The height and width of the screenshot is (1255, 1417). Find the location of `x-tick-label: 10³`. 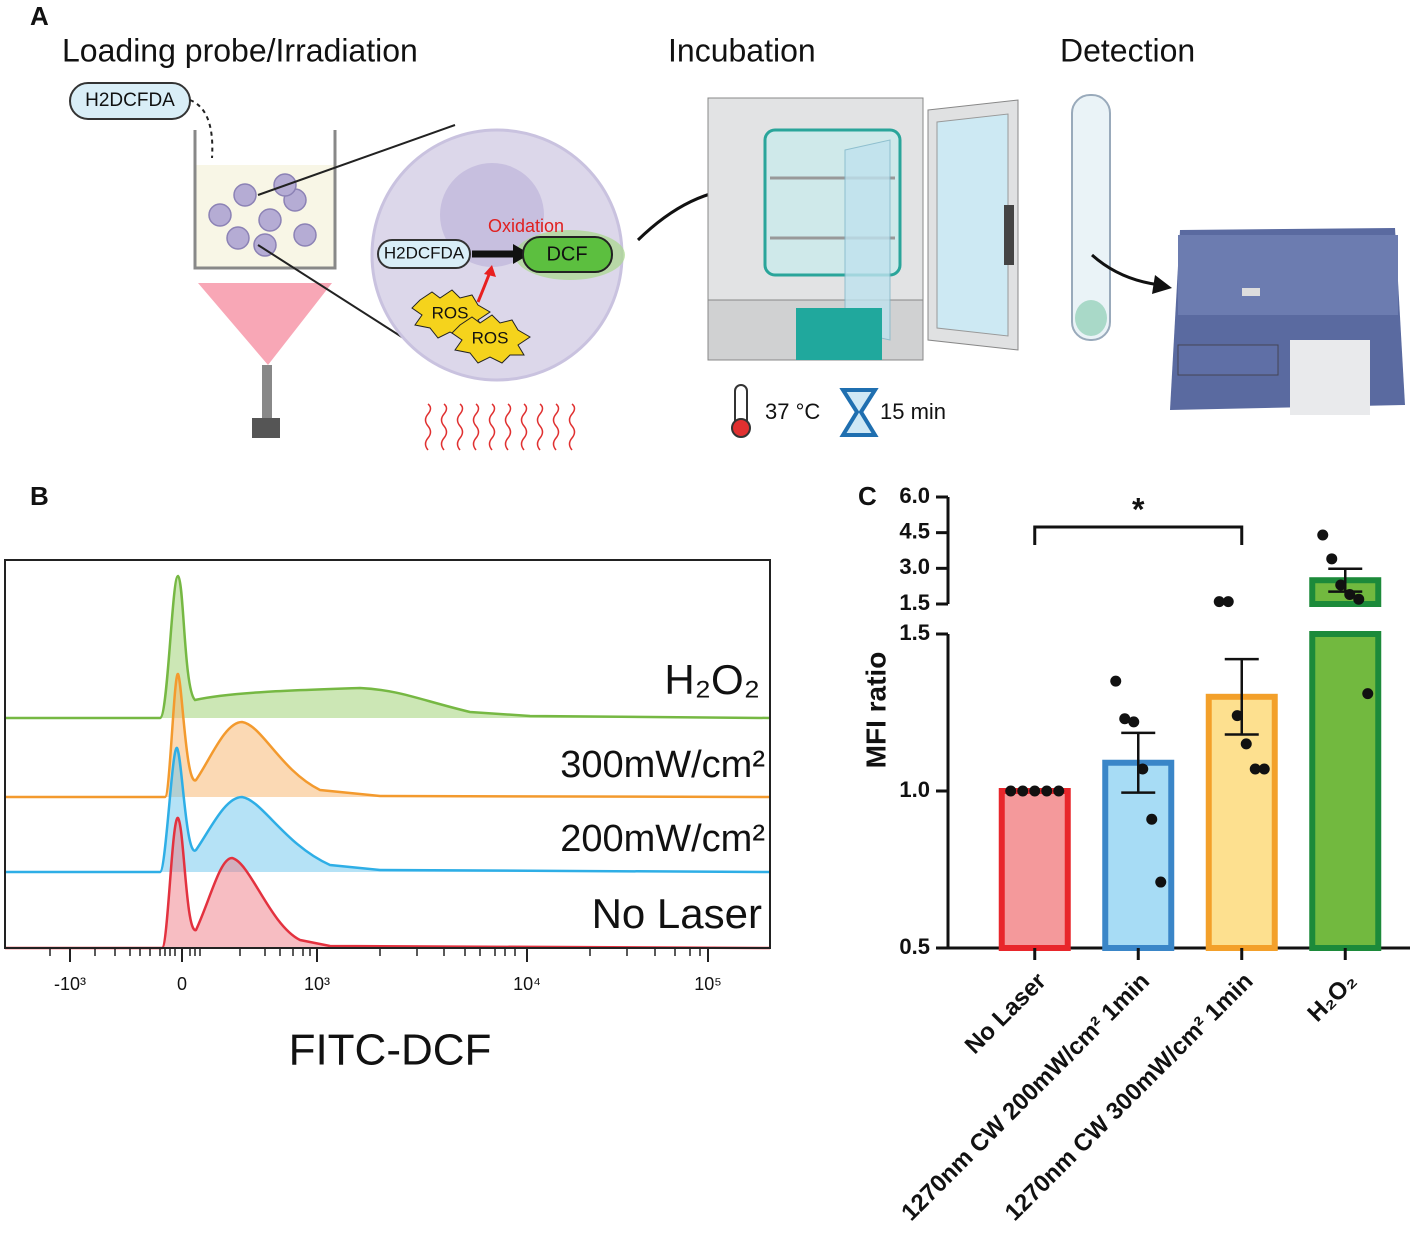

x-tick-label: 10³ is located at coordinates (317, 984).